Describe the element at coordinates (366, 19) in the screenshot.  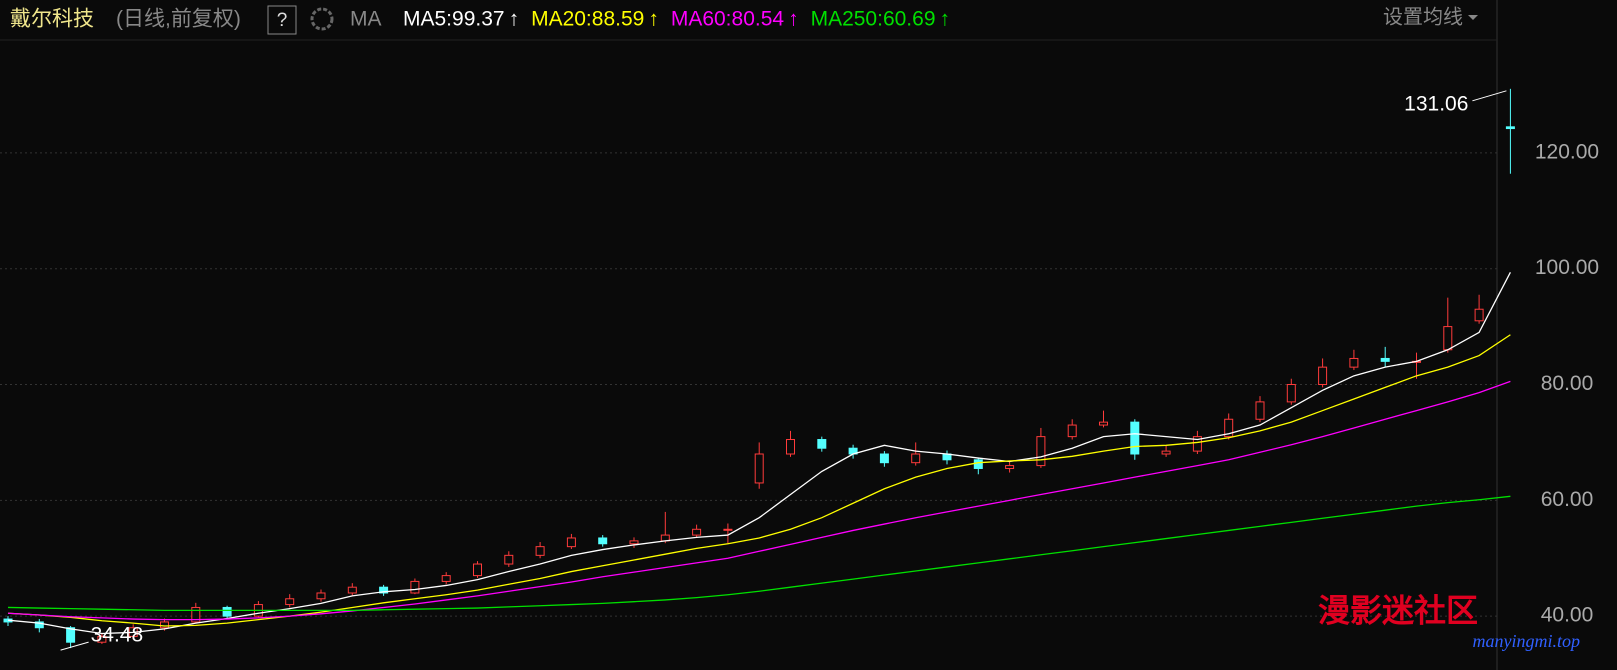
I see `ma-label: MA` at that location.